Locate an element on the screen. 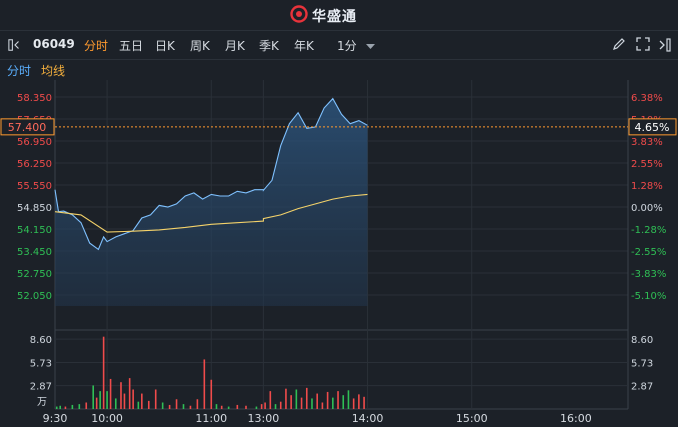 The height and width of the screenshot is (427, 678). chevron-down-icon is located at coordinates (371, 46).